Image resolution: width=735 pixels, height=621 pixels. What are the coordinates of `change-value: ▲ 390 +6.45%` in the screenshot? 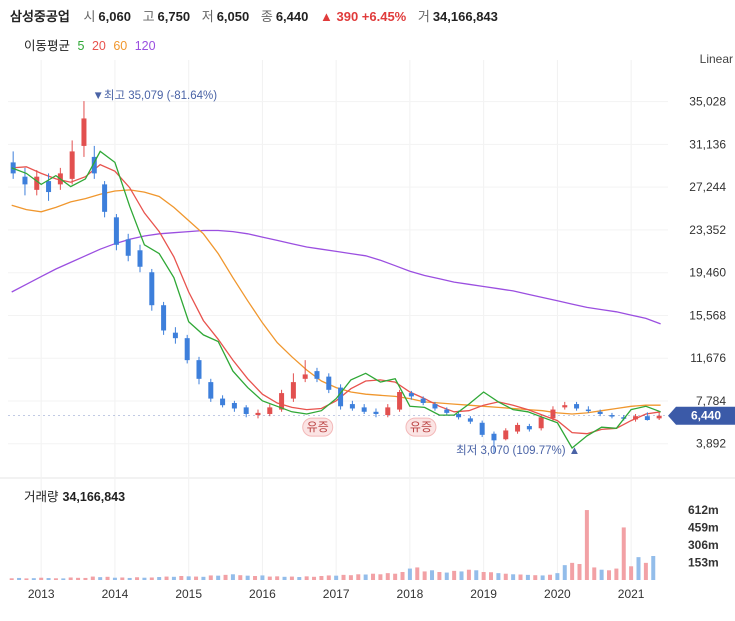 It's located at (363, 16).